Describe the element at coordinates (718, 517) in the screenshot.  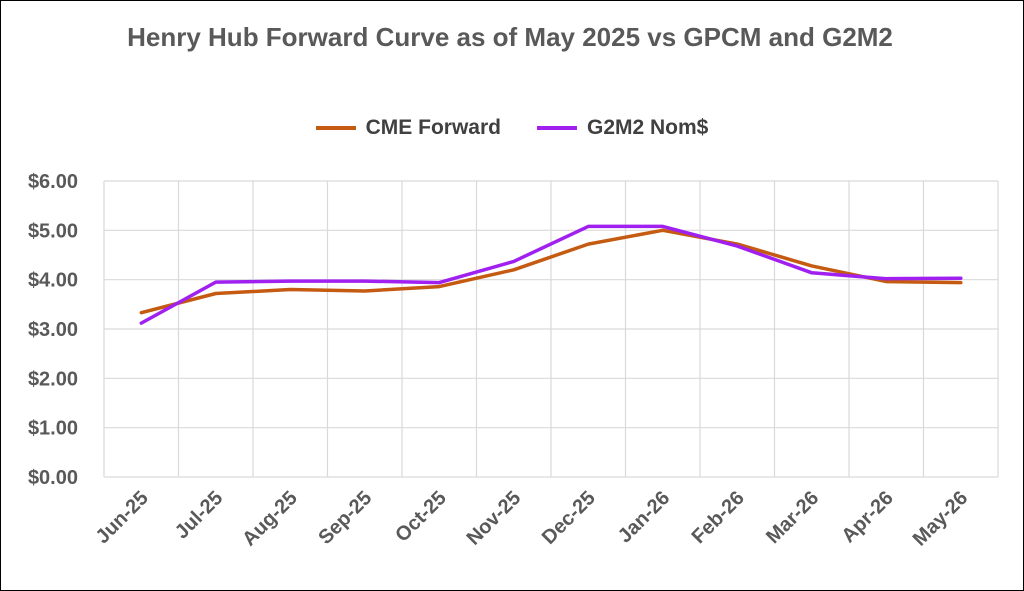
I see `x-tick-label: Feb-26` at that location.